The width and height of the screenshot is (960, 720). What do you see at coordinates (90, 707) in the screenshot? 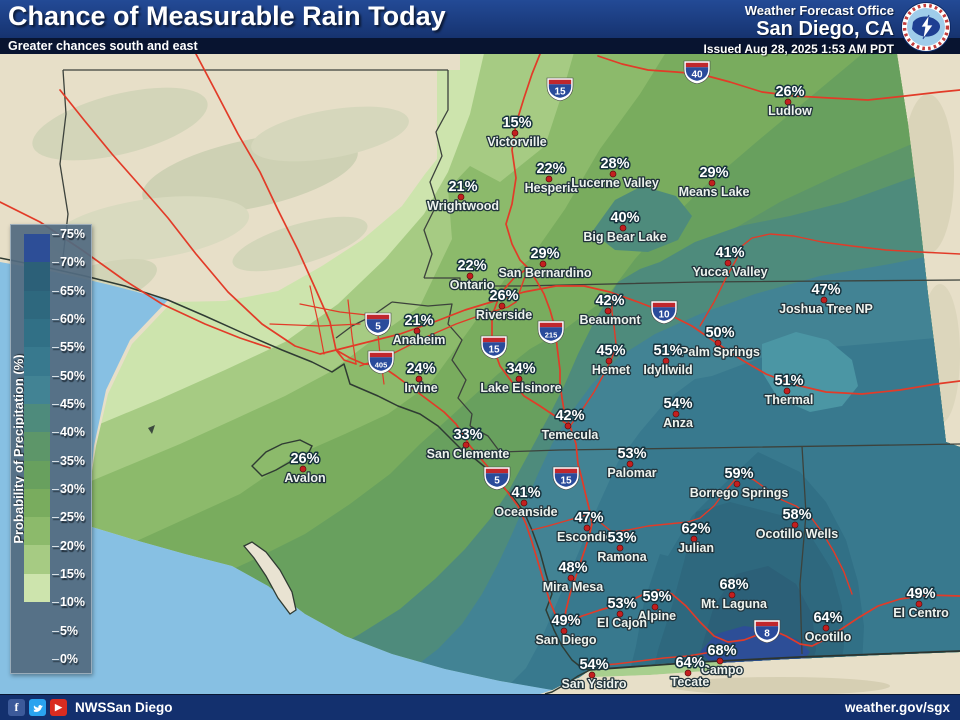
I see `social-block: f ▶ NWSSan Diego` at bounding box center [90, 707].